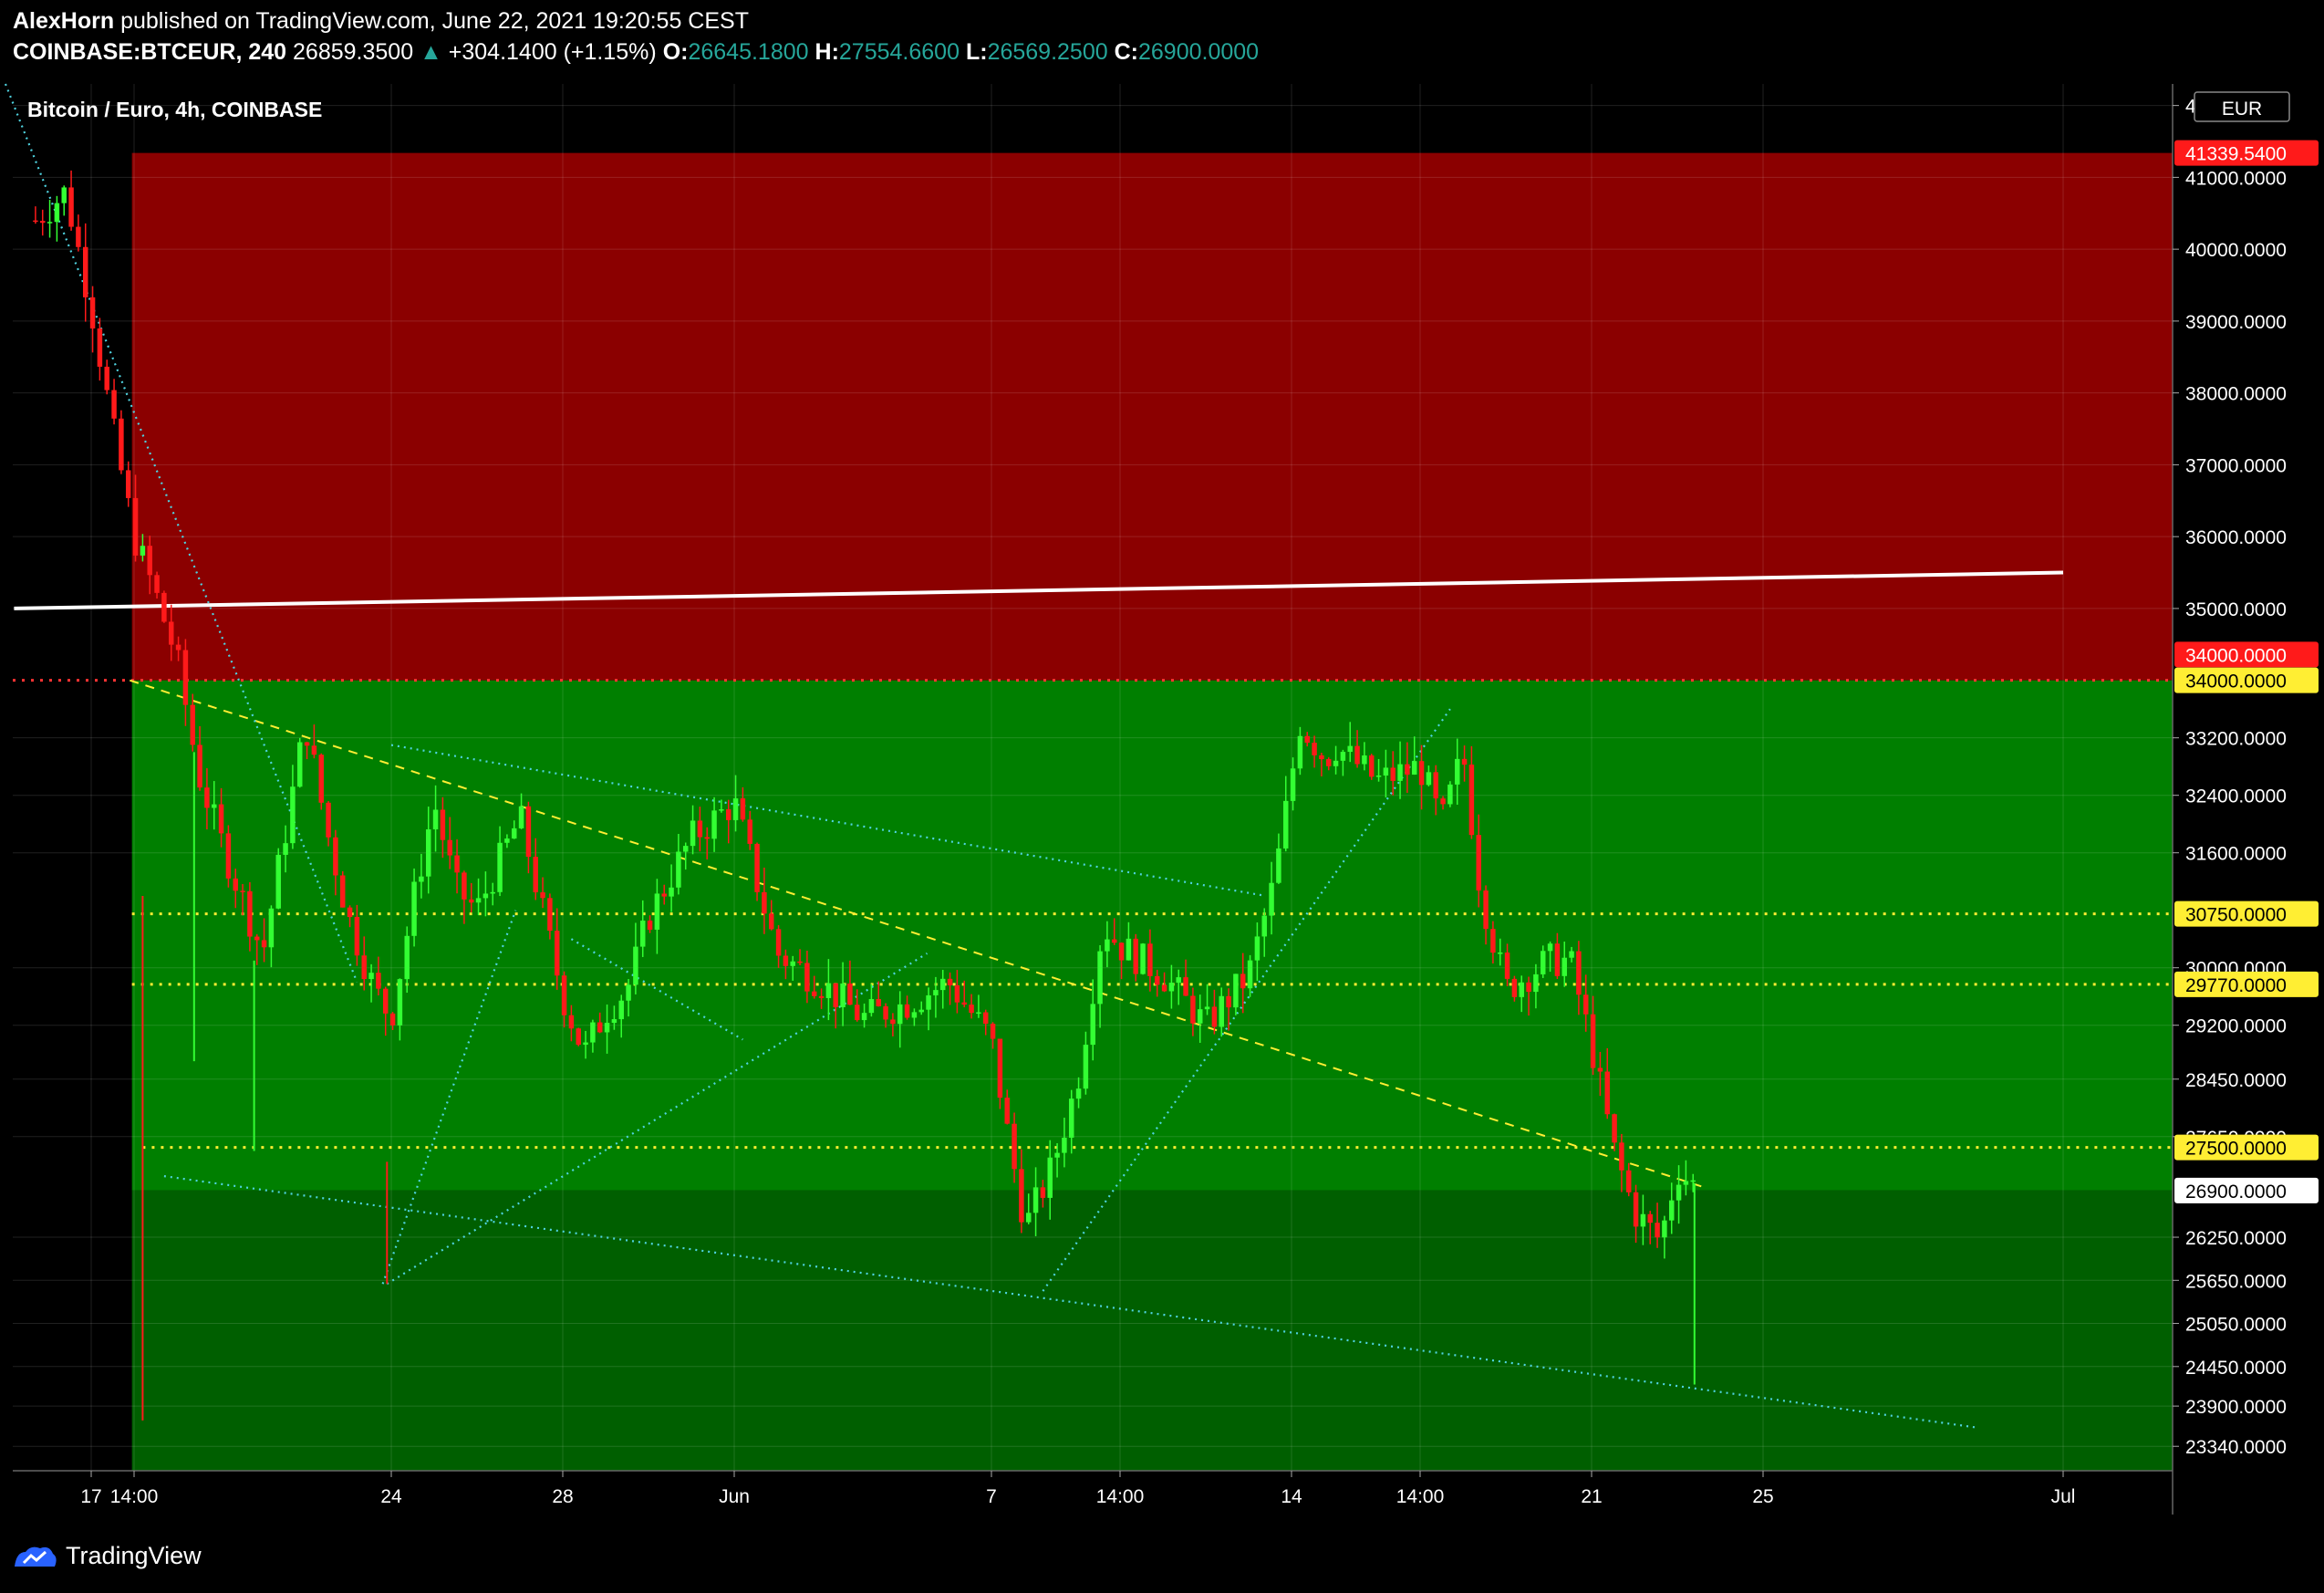 This screenshot has width=2324, height=1593. Describe the element at coordinates (2246, 153) in the screenshot. I see `price-tag: 41339.5400` at that location.